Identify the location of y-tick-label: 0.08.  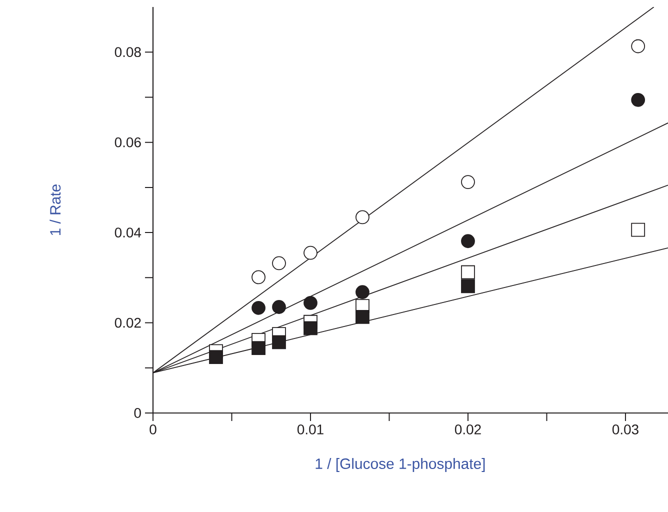
(127, 52).